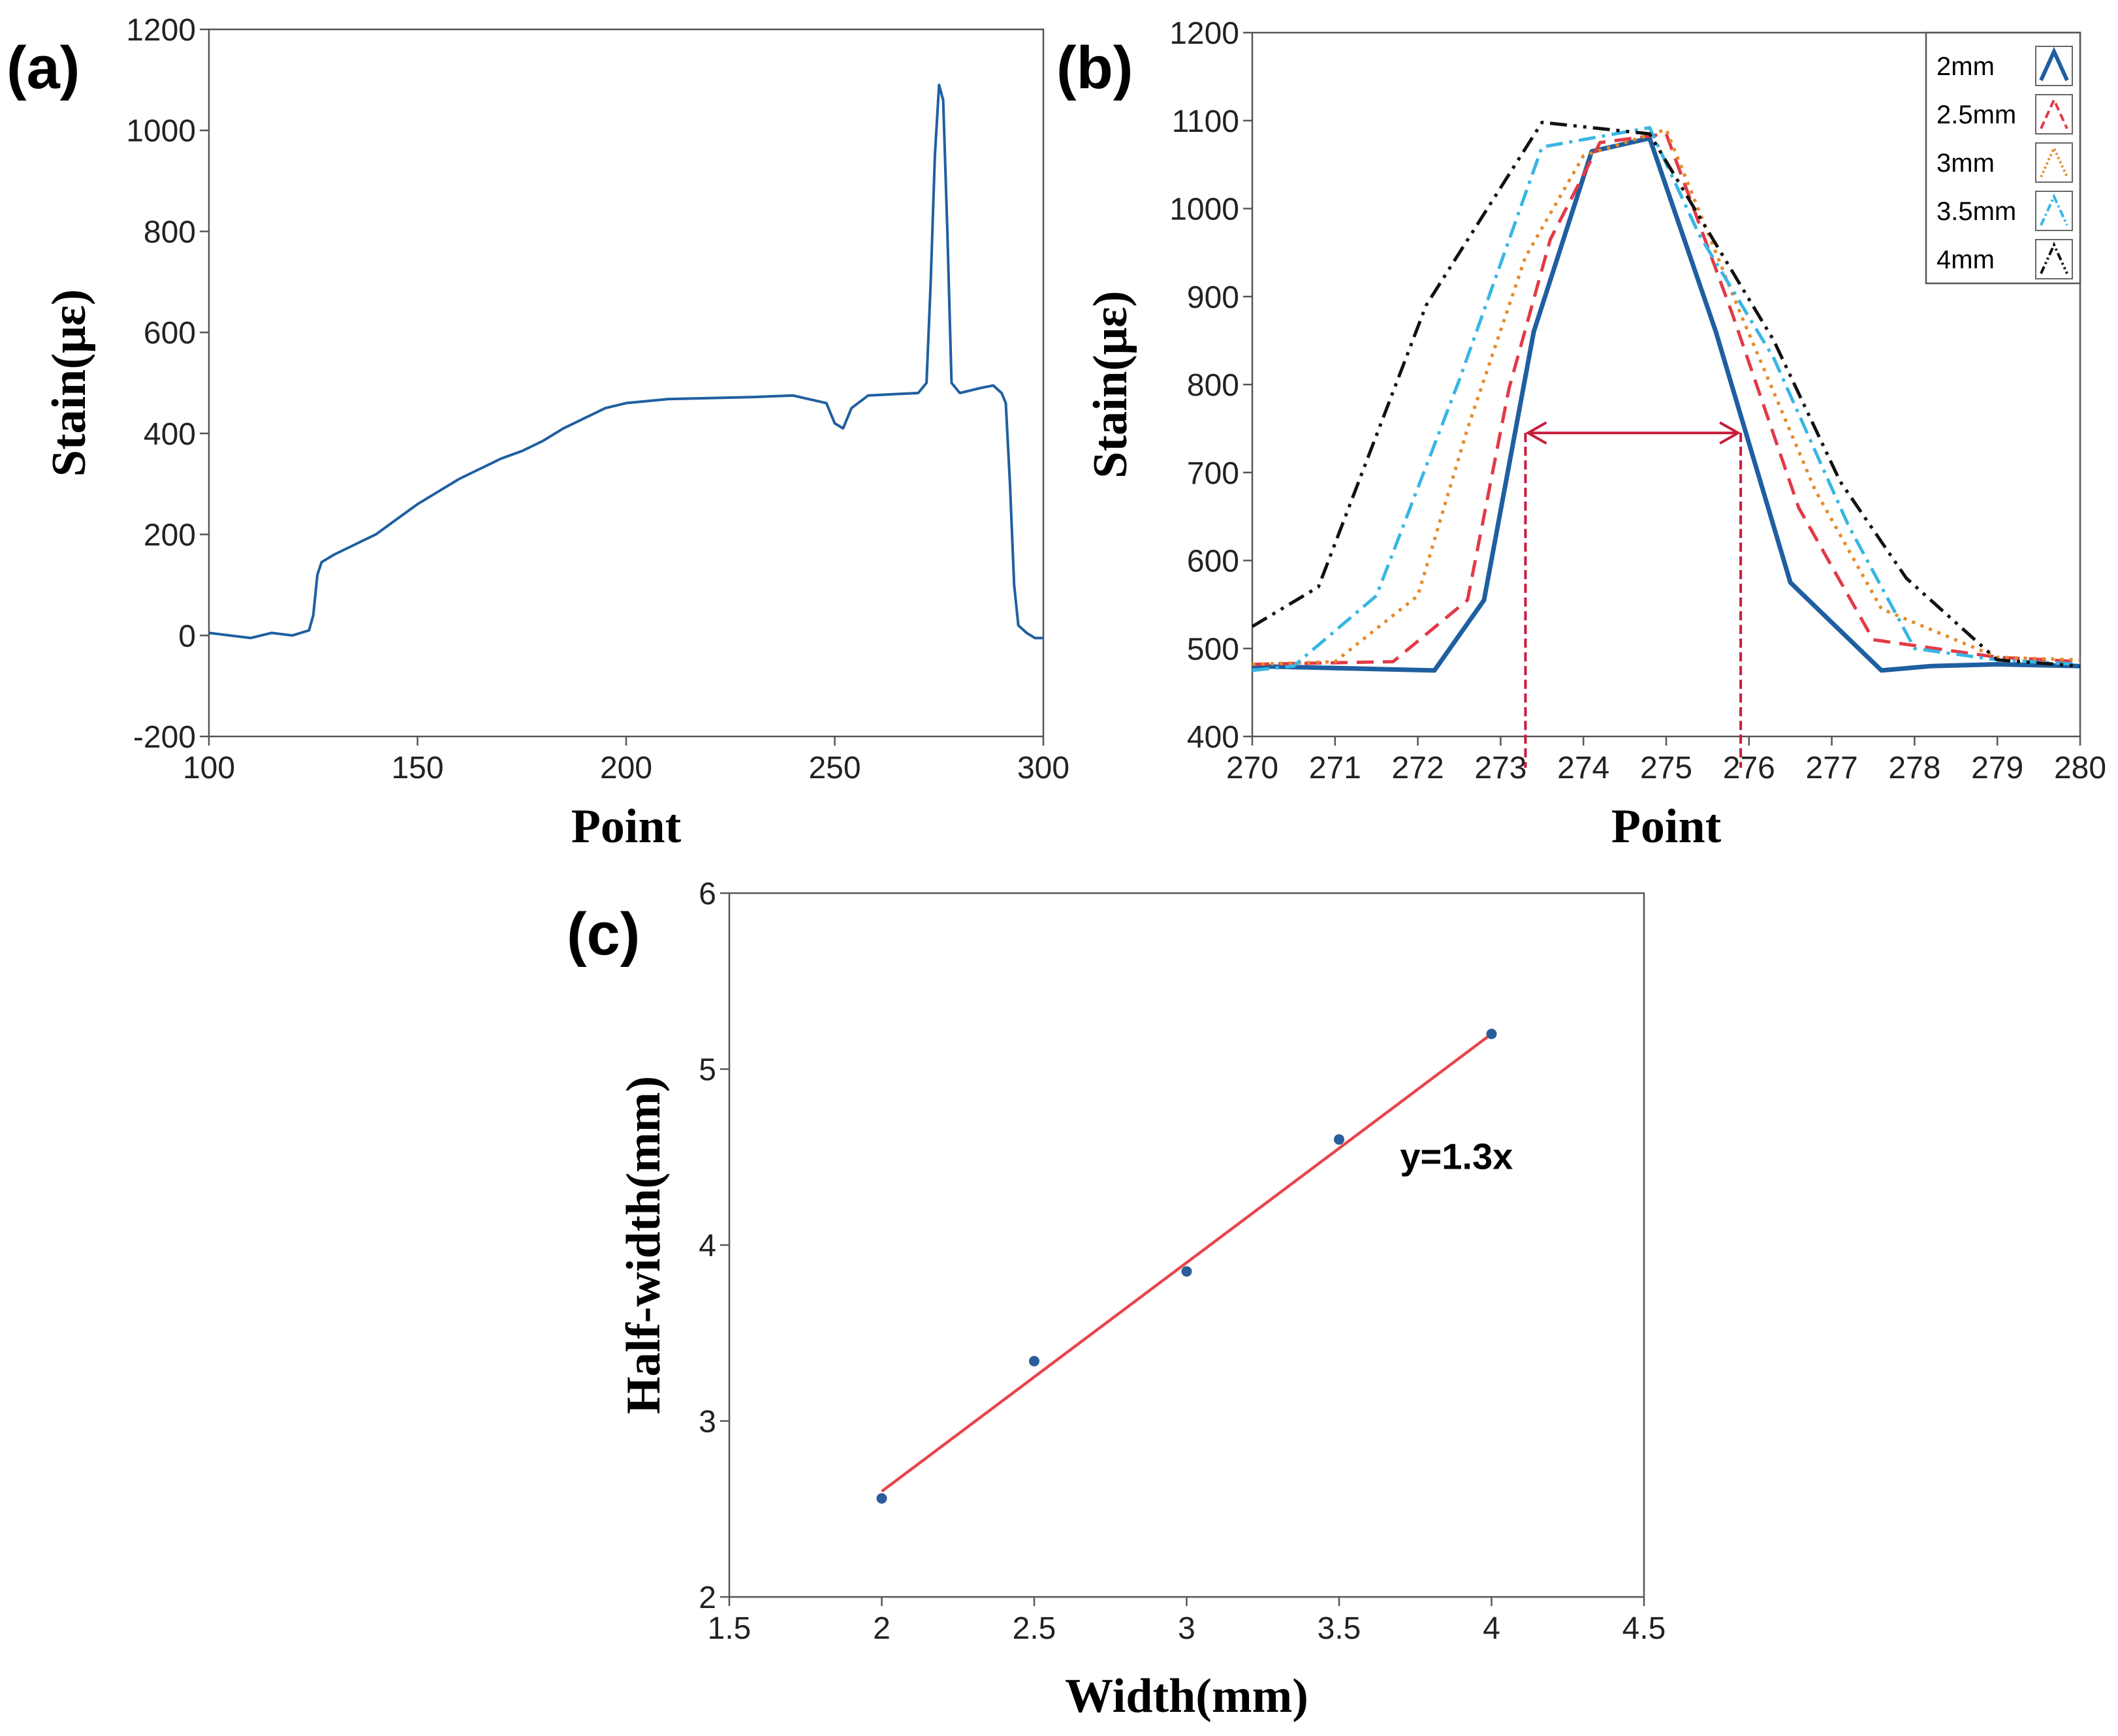 This screenshot has width=2118, height=1736. What do you see at coordinates (1340, 1628) in the screenshot?
I see `x-tick-label: 3.5` at bounding box center [1340, 1628].